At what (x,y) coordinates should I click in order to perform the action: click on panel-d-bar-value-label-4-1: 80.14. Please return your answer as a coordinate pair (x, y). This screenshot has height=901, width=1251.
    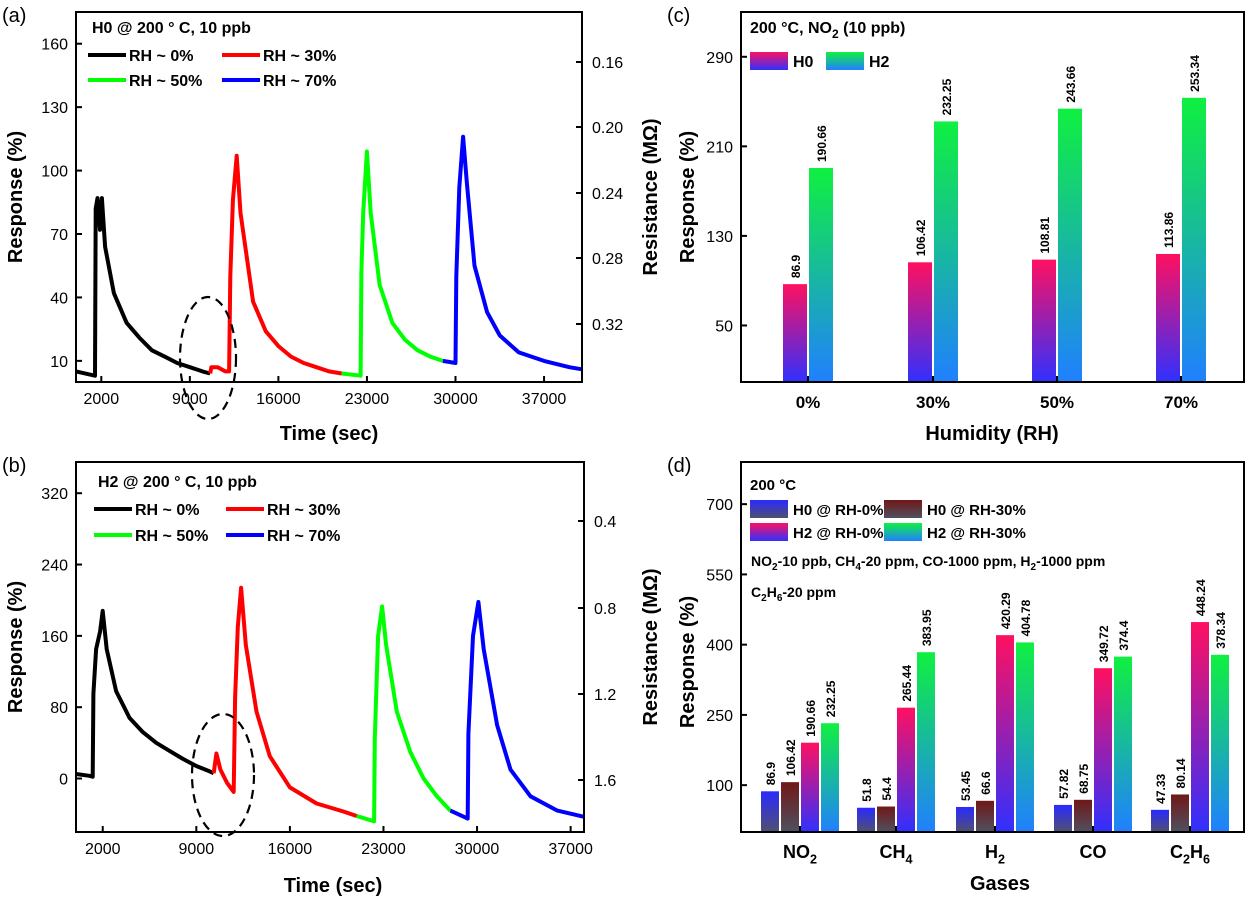
    Looking at the image, I should click on (1181, 773).